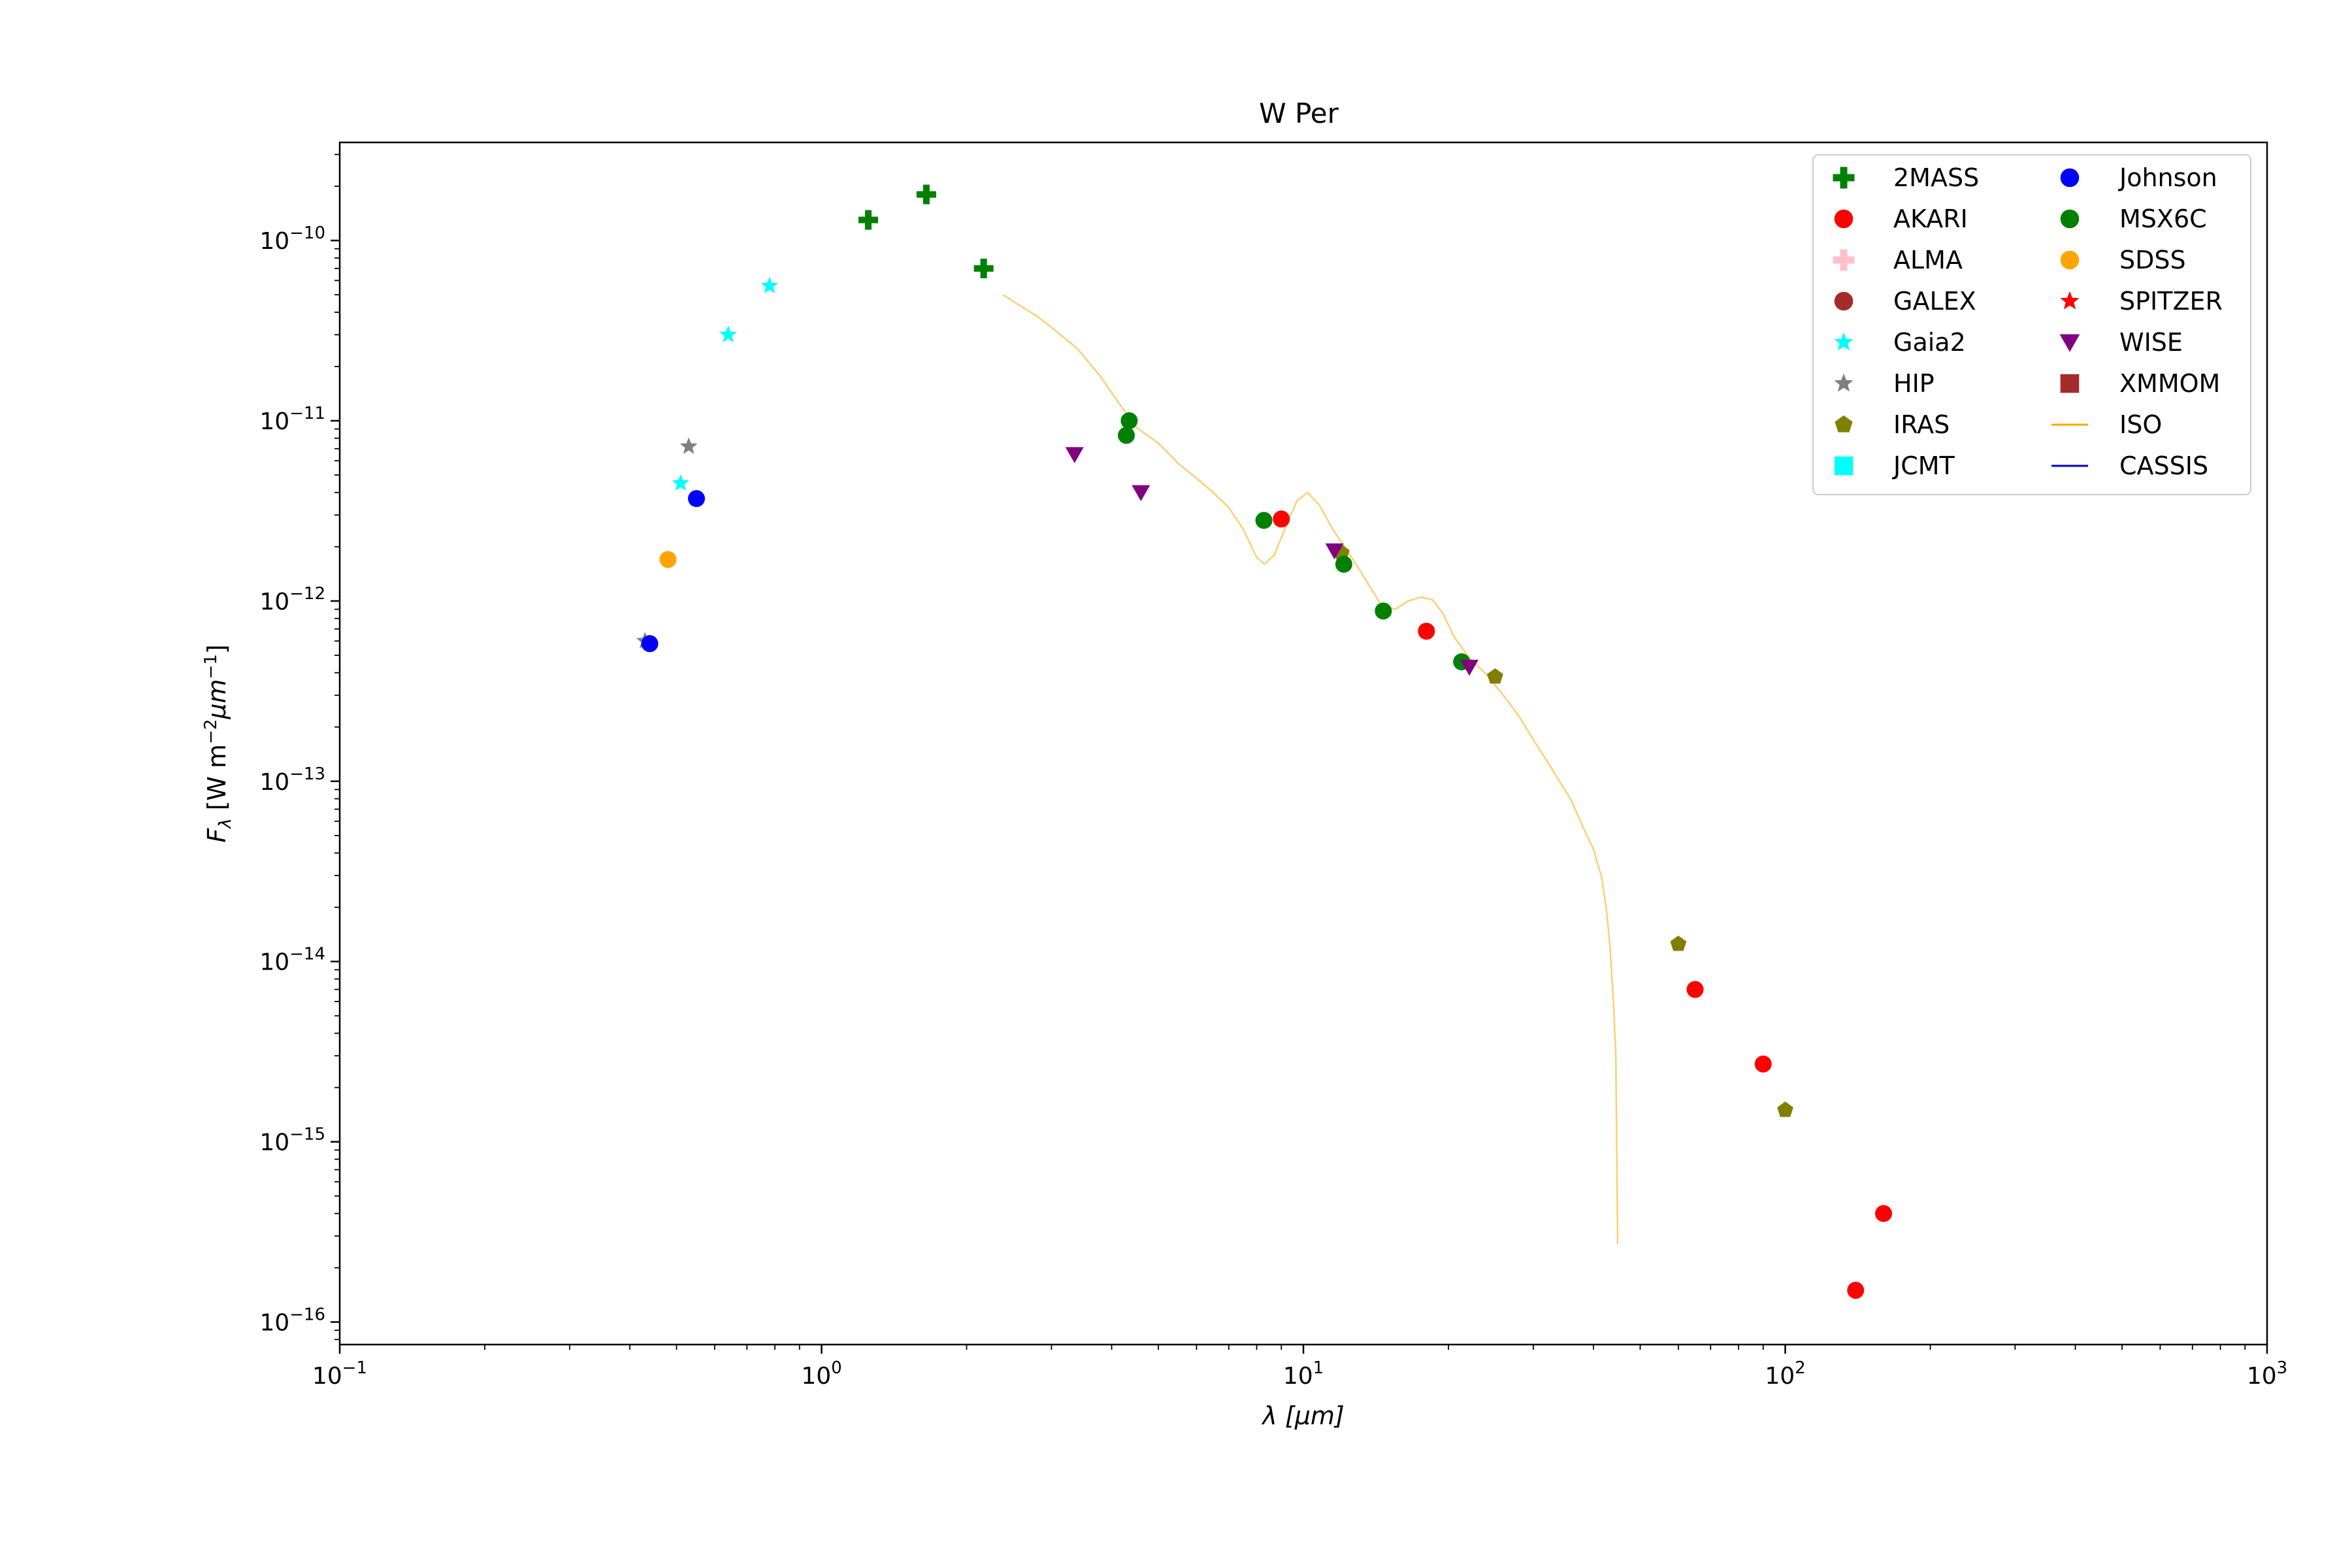 This screenshot has width=2352, height=1568. Describe the element at coordinates (2070, 260) in the screenshot. I see `legend-sdss-marker` at that location.